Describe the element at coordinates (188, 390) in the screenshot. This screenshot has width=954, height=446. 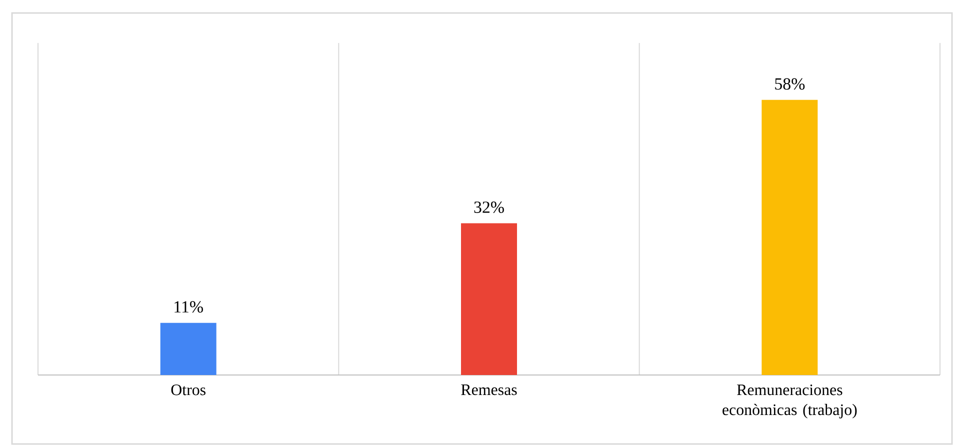
I see `x-tick-label: Otros` at that location.